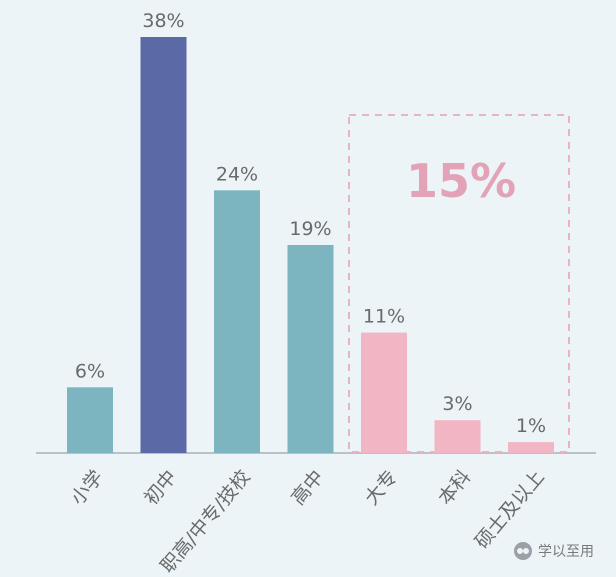 The height and width of the screenshot is (577, 616). Describe the element at coordinates (461, 181) in the screenshot. I see `callout-label: 15%` at that location.